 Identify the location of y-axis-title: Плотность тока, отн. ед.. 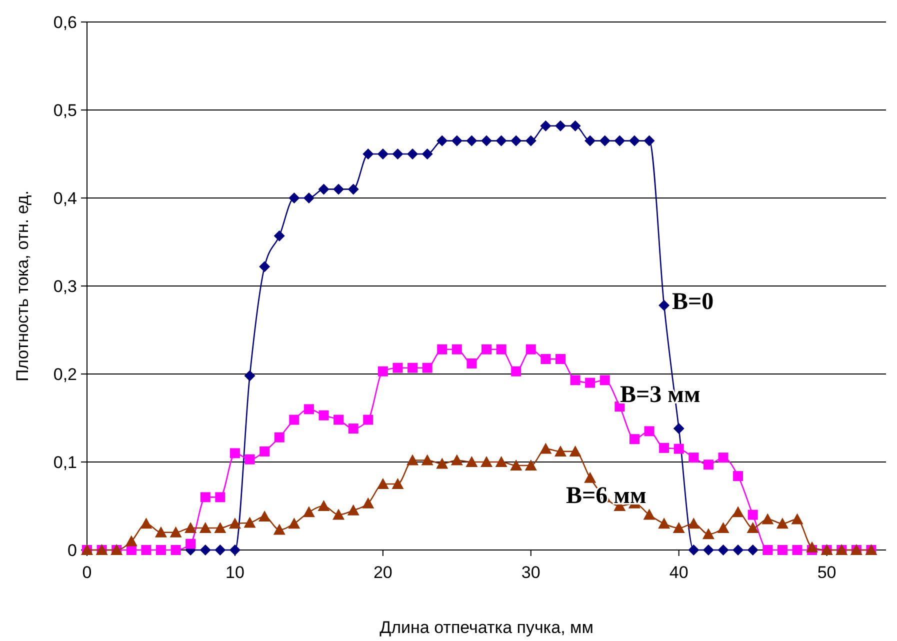
(22, 286).